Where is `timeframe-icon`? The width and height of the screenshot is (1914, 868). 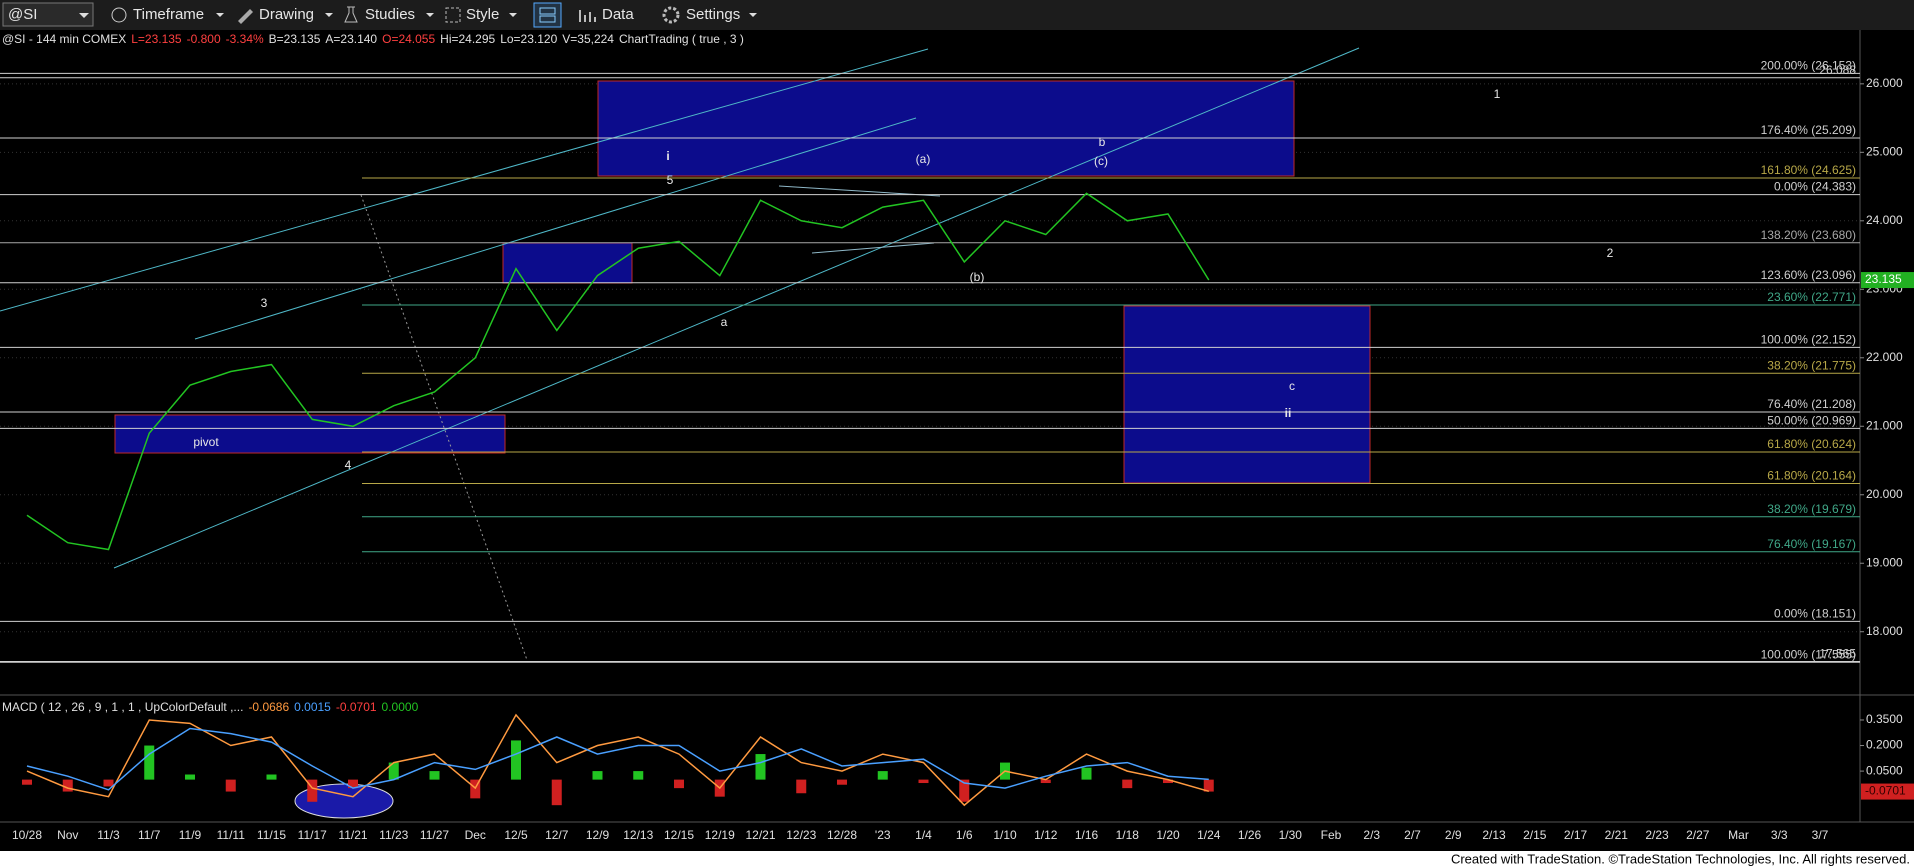 timeframe-icon is located at coordinates (119, 15).